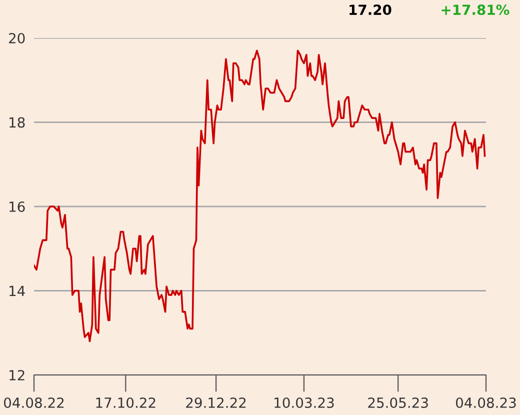 The image size is (520, 415). Describe the element at coordinates (126, 402) in the screenshot. I see `x-tick-label: 17.10.22` at that location.